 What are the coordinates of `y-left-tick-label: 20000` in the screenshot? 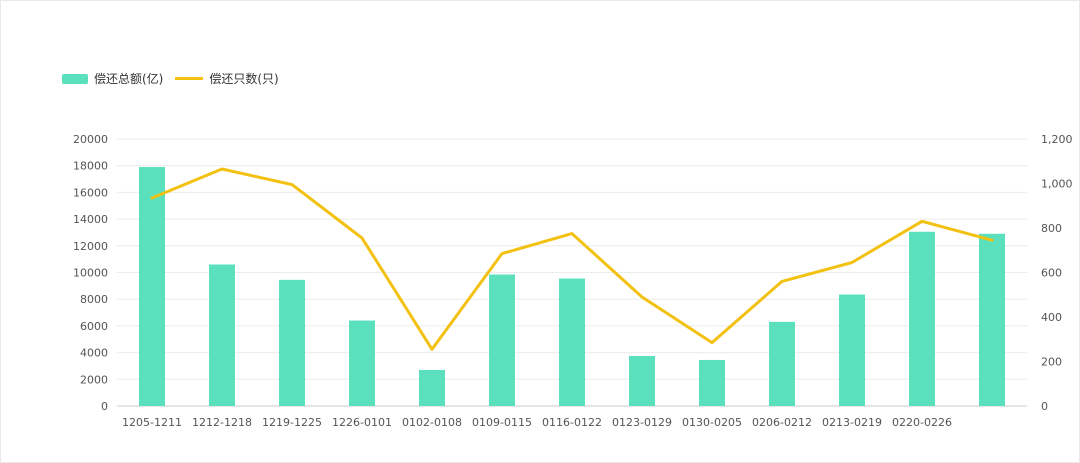 It's located at (90, 139).